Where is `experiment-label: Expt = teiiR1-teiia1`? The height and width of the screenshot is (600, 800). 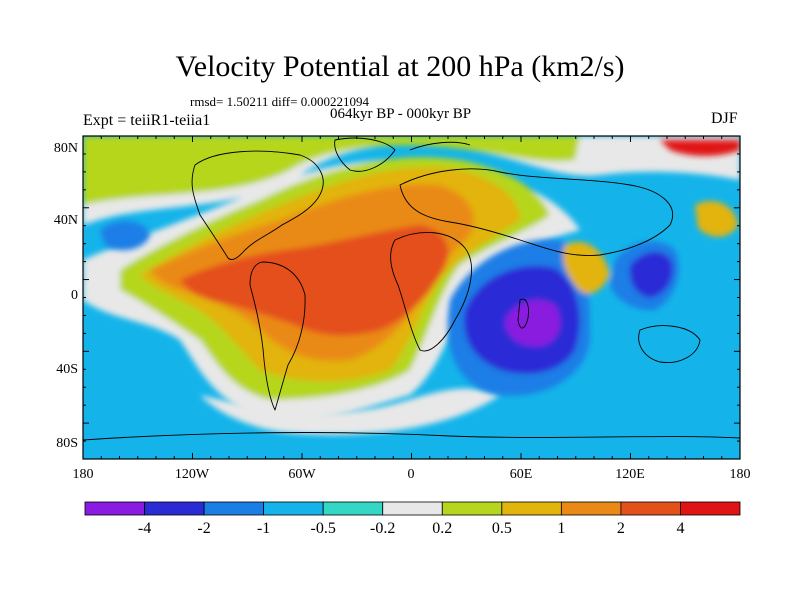
experiment-label: Expt = teiiR1-teiia1 is located at coordinates (147, 120).